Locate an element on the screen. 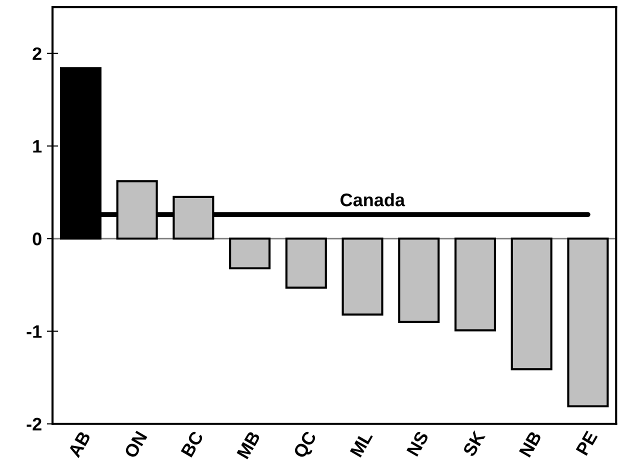  y-tick-label: 0 is located at coordinates (37, 239).